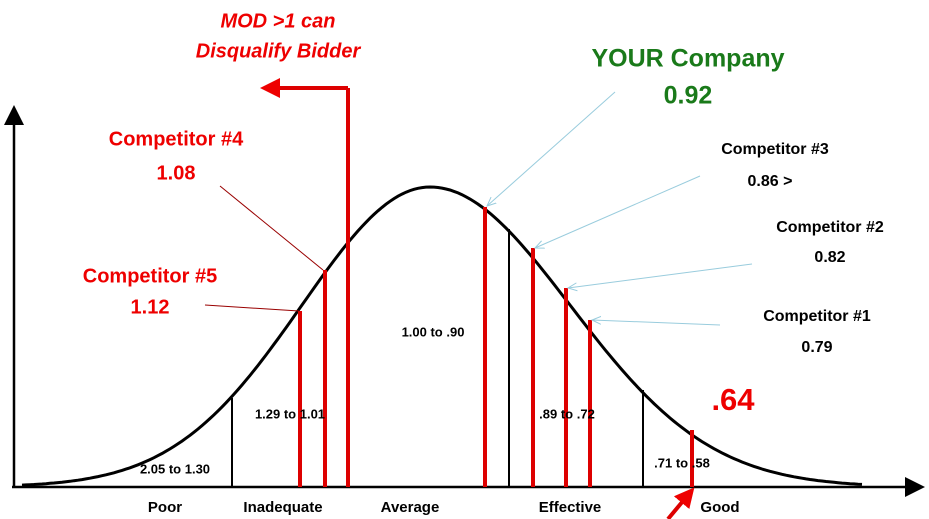 This screenshot has height=519, width=929. I want to click on category-label: Inadequate, so click(282, 507).